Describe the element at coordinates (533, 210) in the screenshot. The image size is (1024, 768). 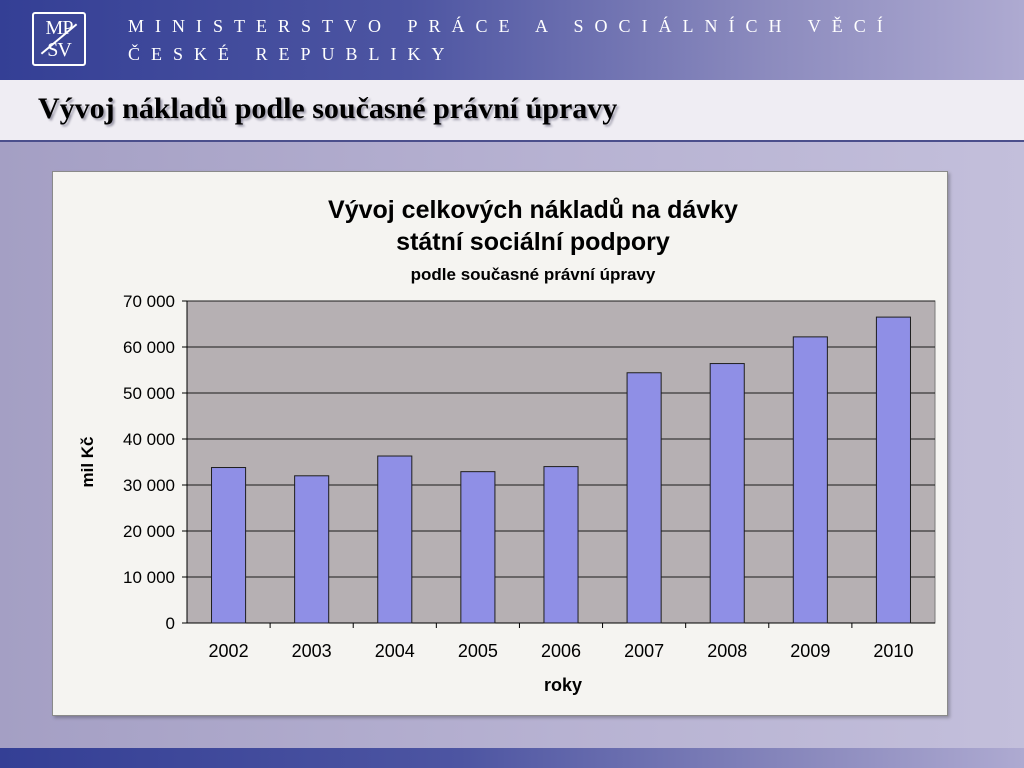
I see `chart-title: Vývoj celkových nákladů na dávky` at that location.